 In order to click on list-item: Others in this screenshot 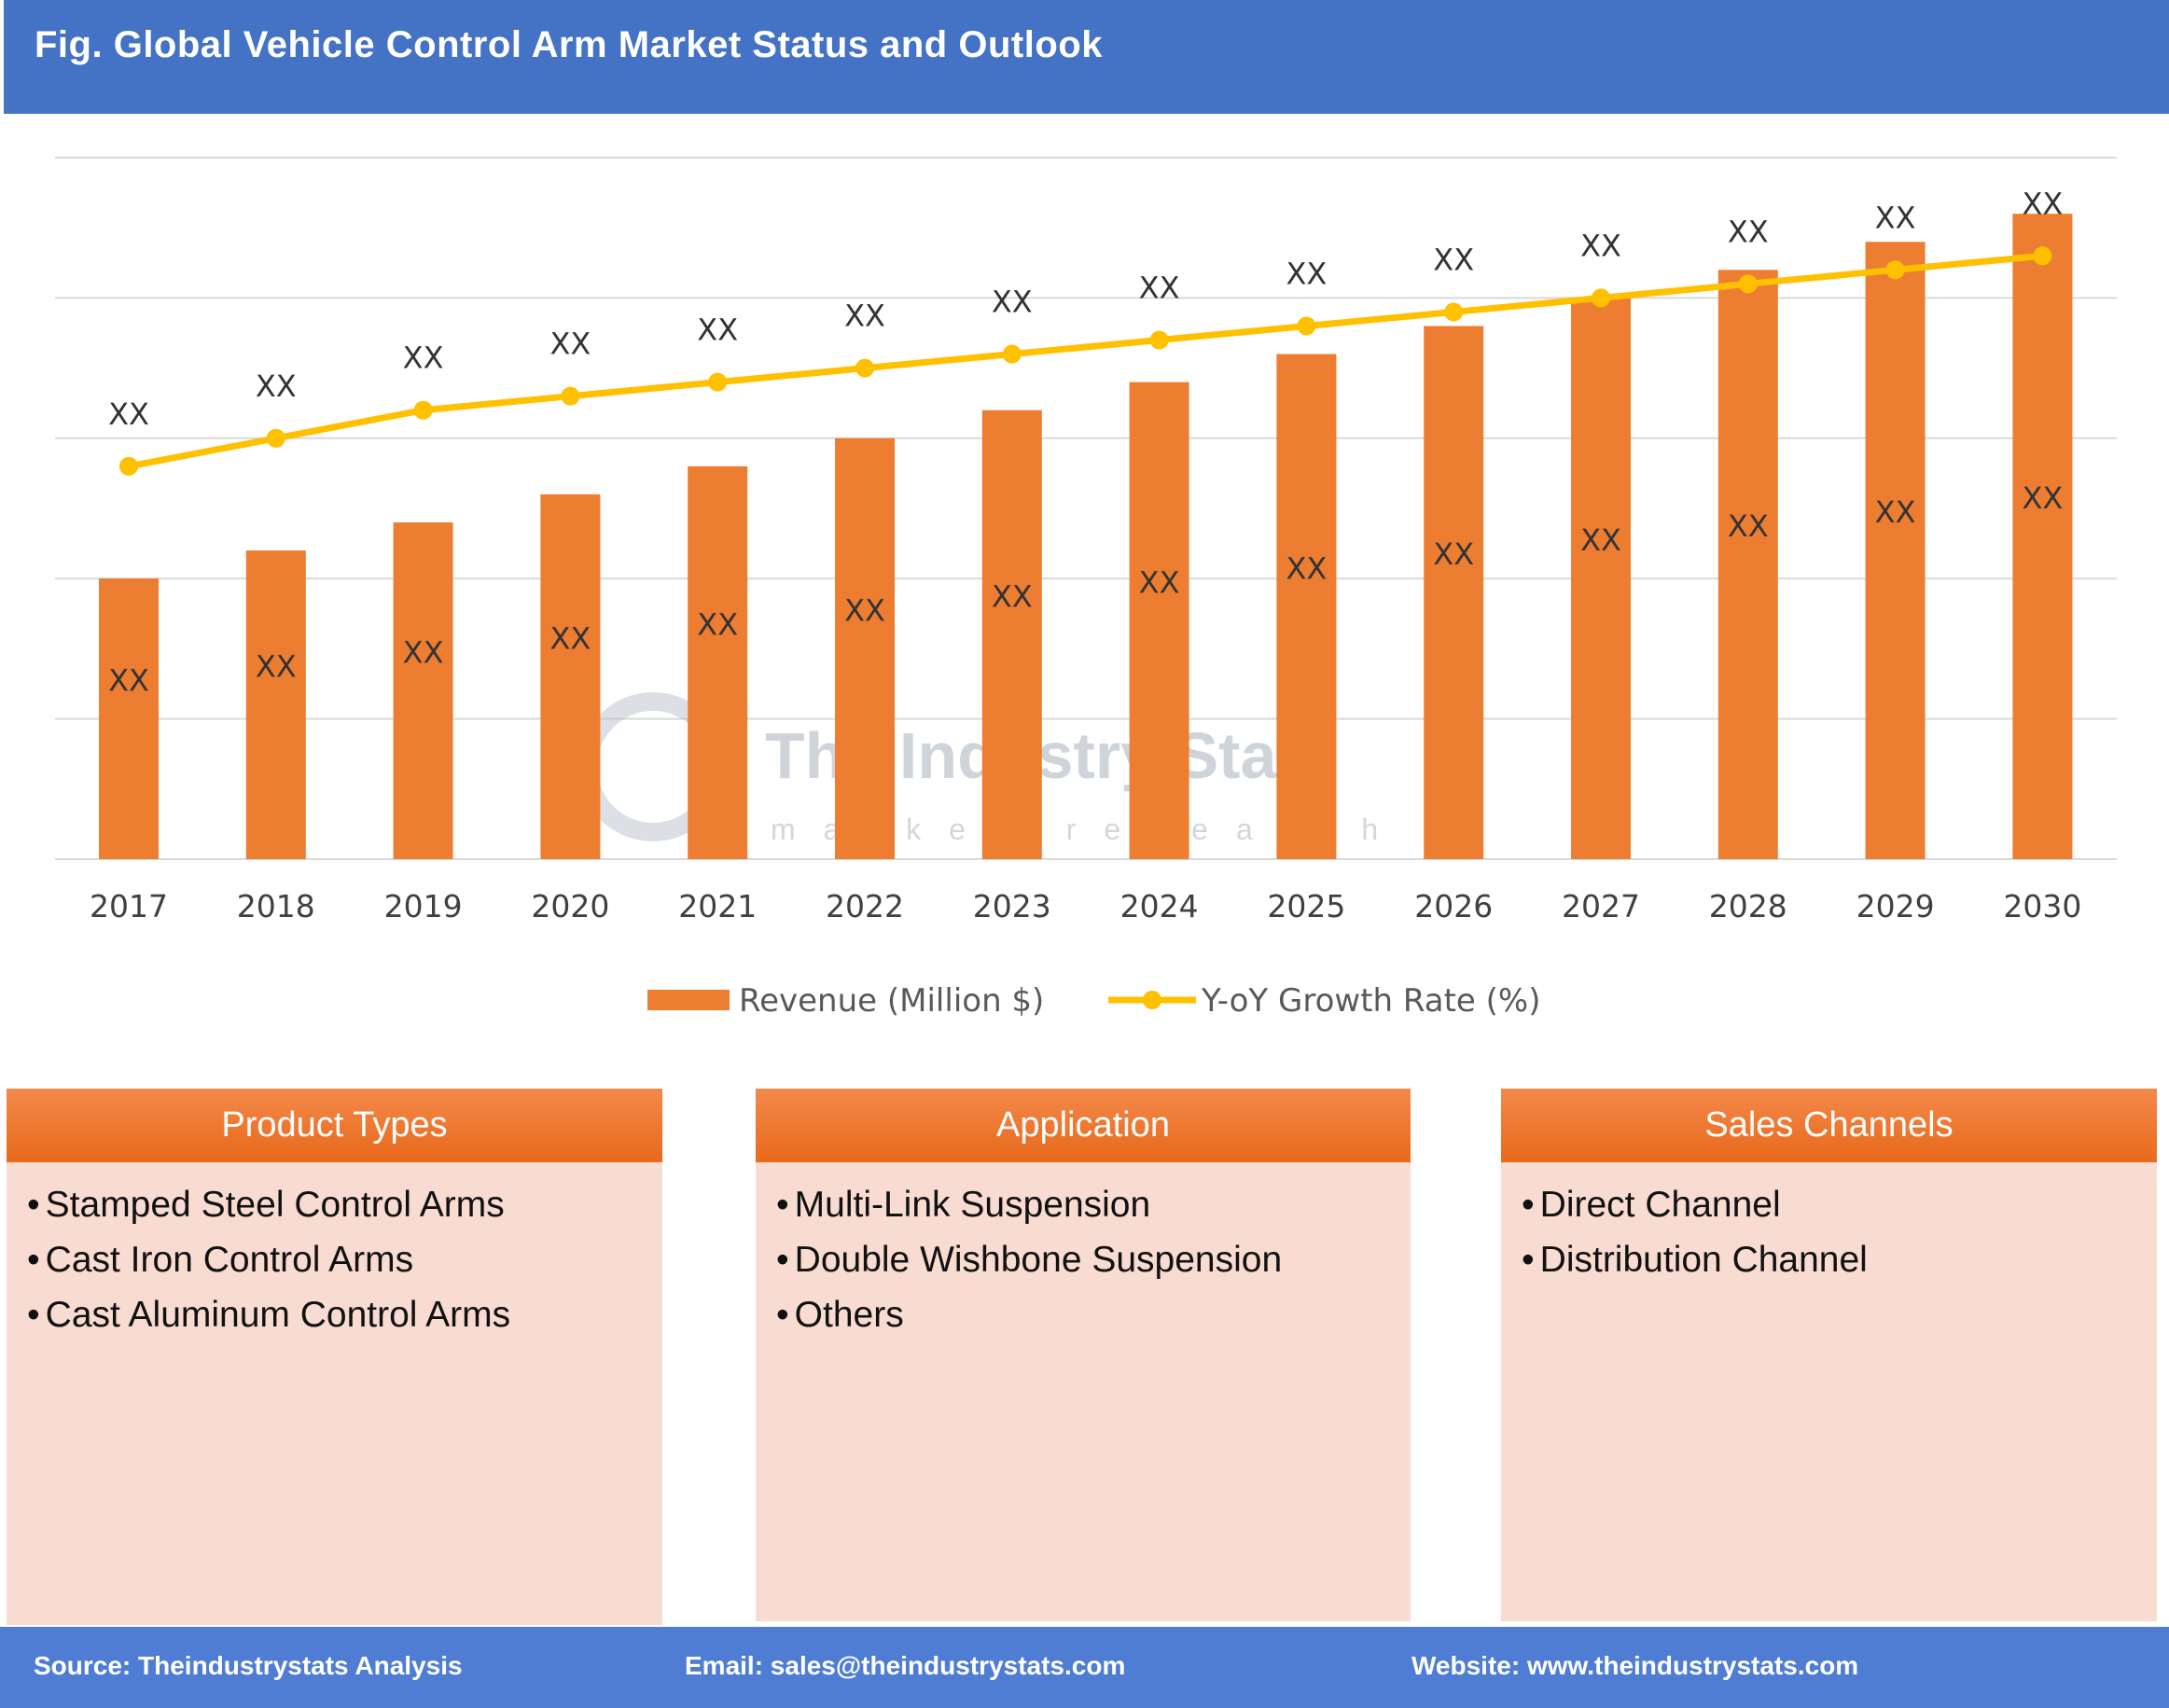, I will do `click(1093, 1314)`.